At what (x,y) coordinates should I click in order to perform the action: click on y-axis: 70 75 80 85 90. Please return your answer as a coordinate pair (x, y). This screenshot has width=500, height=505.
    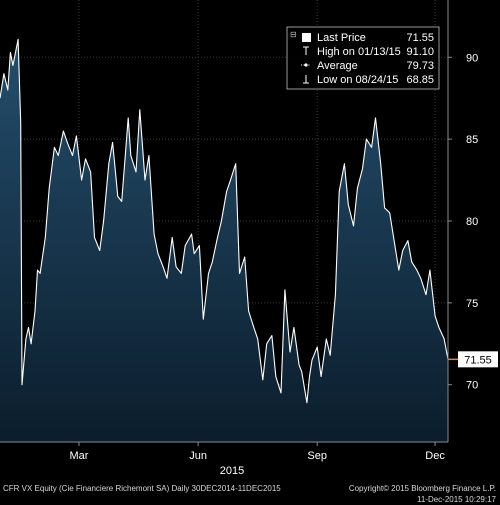
    Looking at the image, I should click on (463, 222).